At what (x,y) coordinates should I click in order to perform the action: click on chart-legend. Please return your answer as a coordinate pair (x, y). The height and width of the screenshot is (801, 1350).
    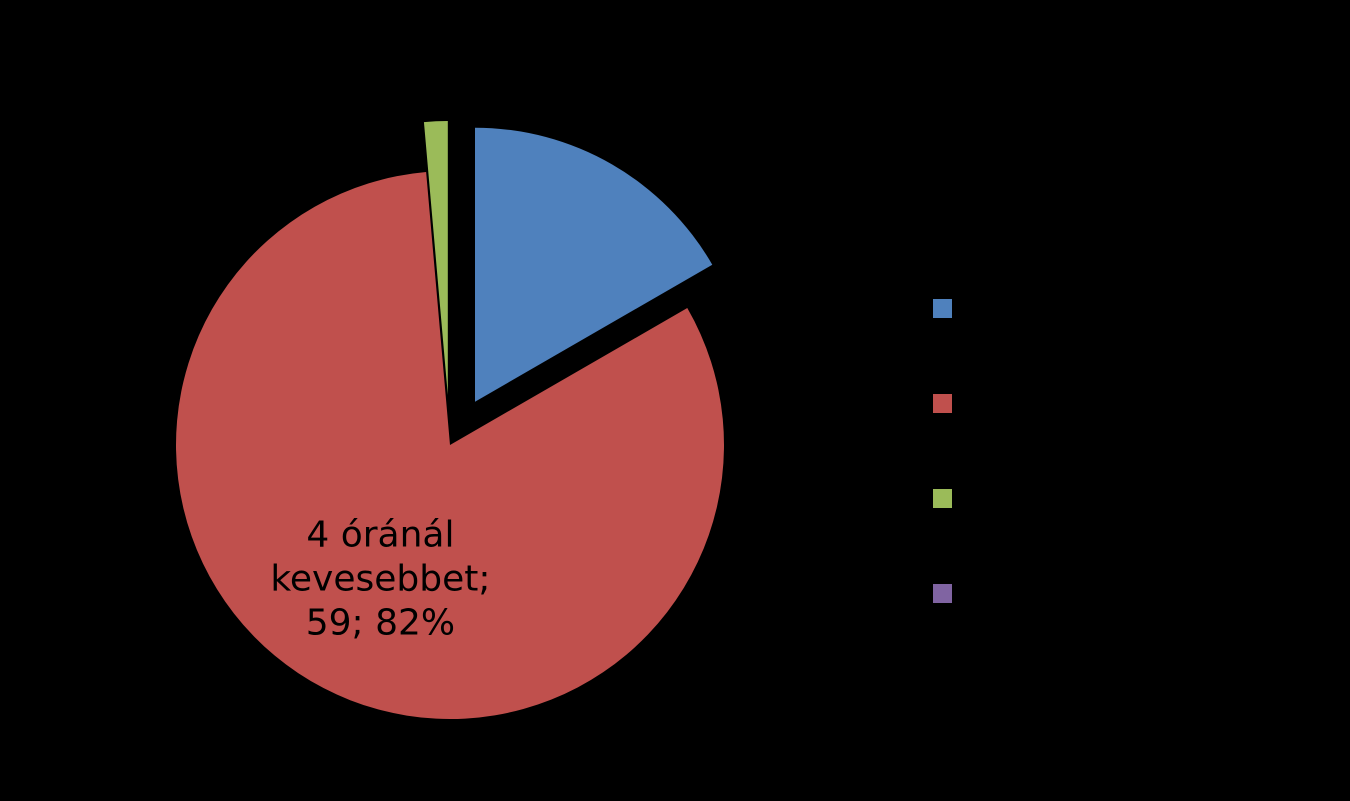
    Looking at the image, I should click on (942, 451).